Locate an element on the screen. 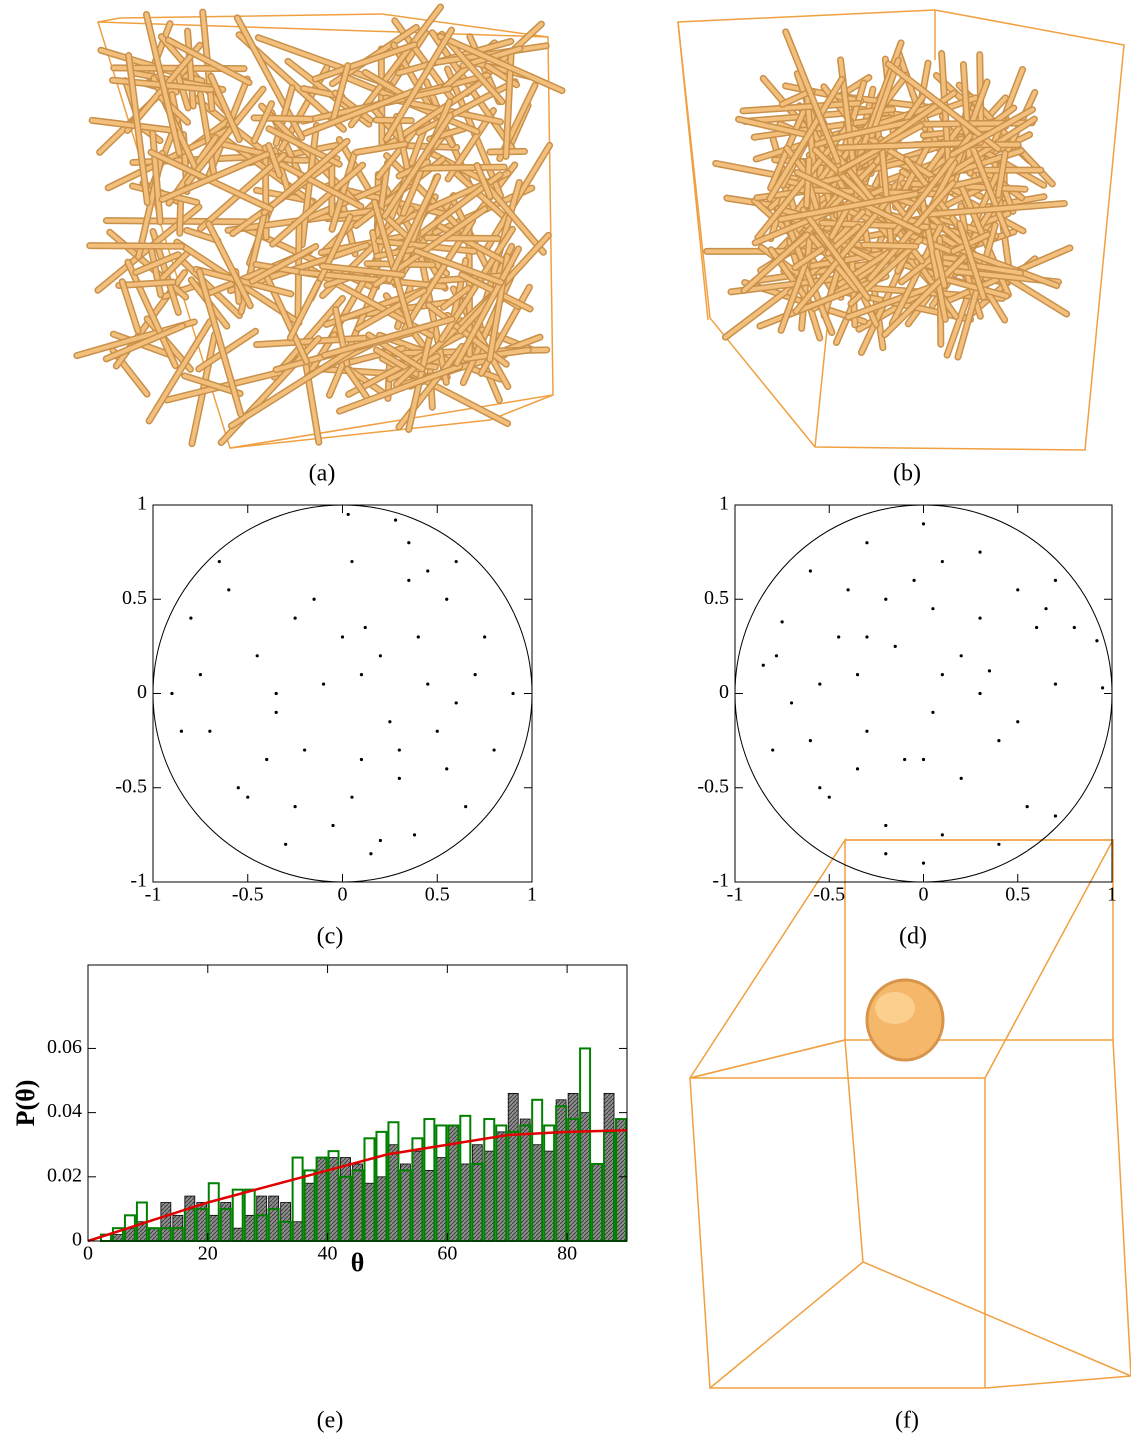  fibers-b is located at coordinates (888, 194).